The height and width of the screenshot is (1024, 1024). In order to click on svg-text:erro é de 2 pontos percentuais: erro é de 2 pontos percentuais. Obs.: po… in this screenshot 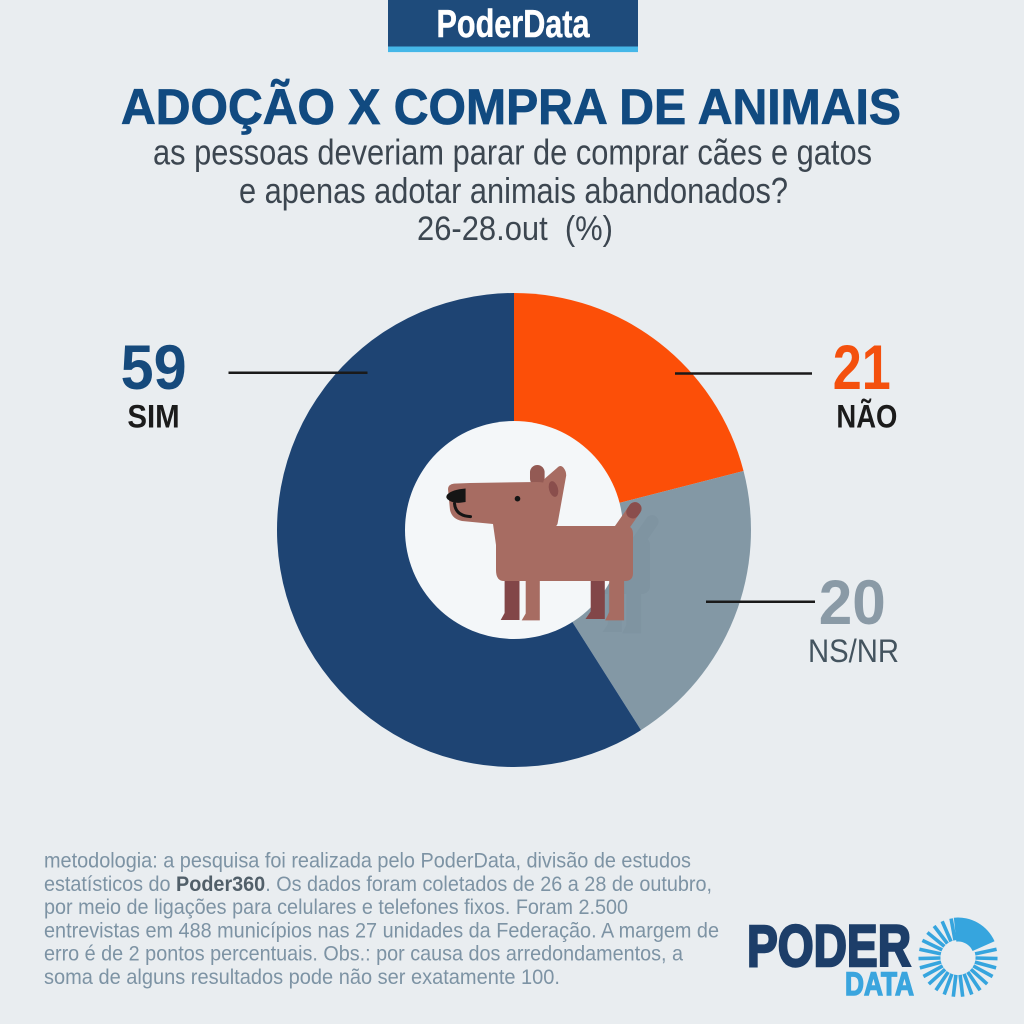, I will do `click(363, 954)`.